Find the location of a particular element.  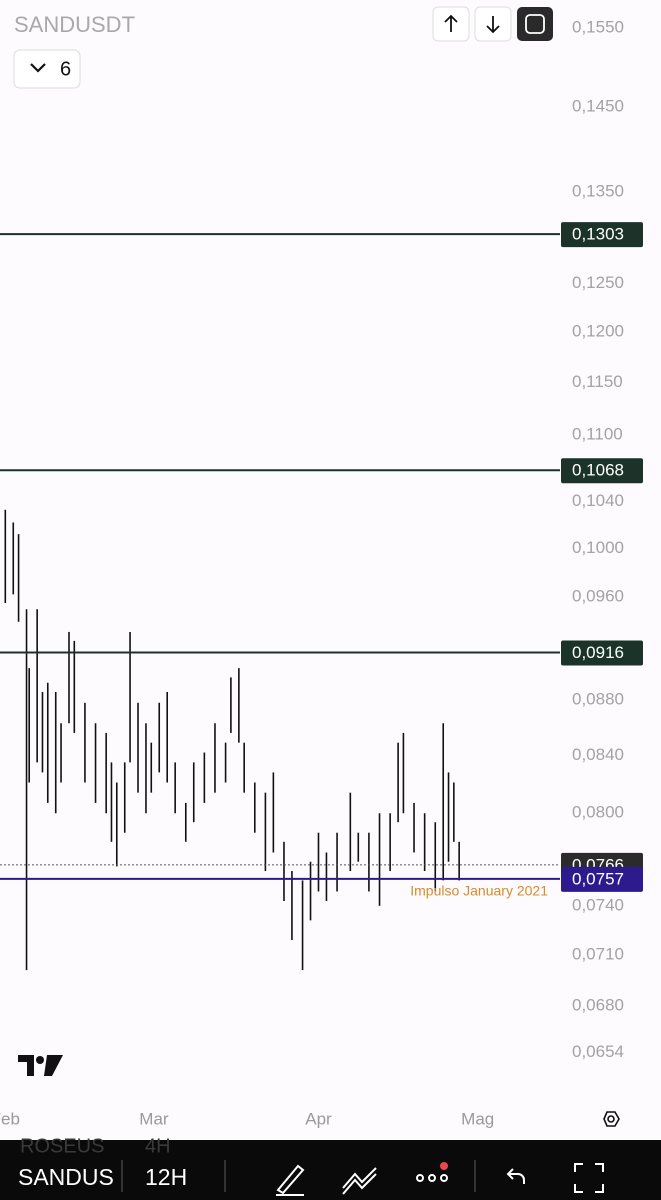

frame-icon is located at coordinates (535, 24).